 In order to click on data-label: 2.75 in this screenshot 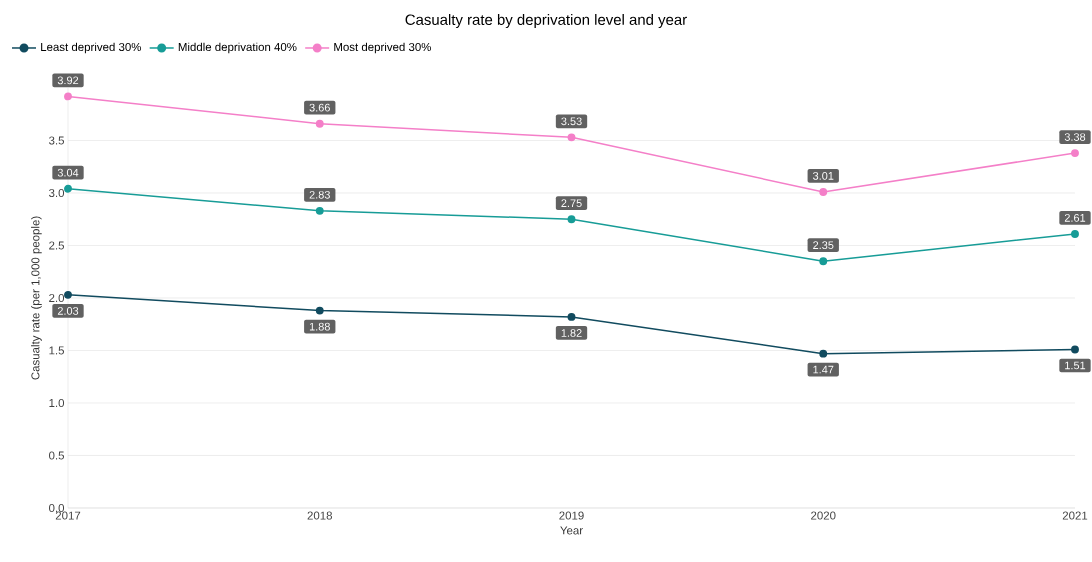, I will do `click(571, 203)`.